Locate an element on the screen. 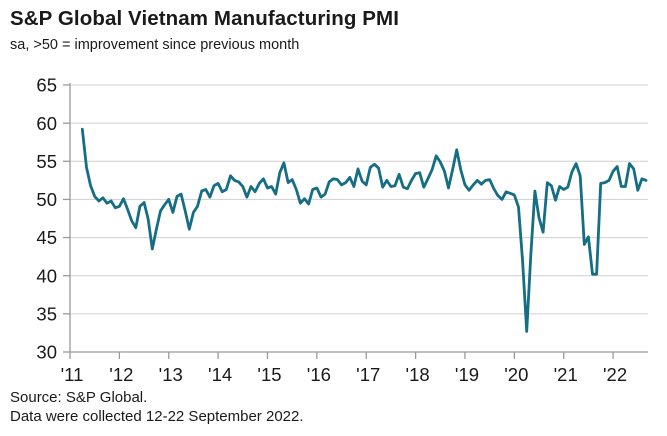 The width and height of the screenshot is (667, 436). x-tick-label: '20 is located at coordinates (516, 374).